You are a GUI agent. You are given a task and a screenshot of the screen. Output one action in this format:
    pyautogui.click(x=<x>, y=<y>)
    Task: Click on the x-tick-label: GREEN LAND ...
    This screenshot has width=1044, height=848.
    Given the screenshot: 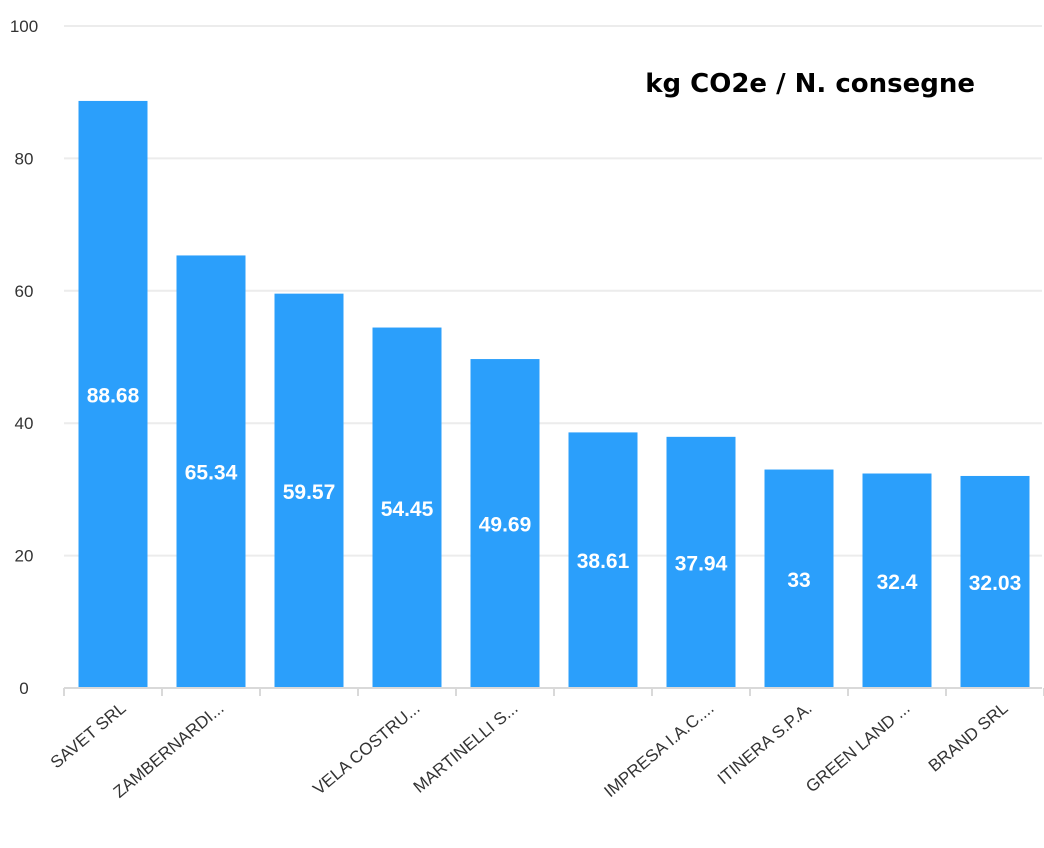 What is the action you would take?
    pyautogui.click(x=857, y=748)
    